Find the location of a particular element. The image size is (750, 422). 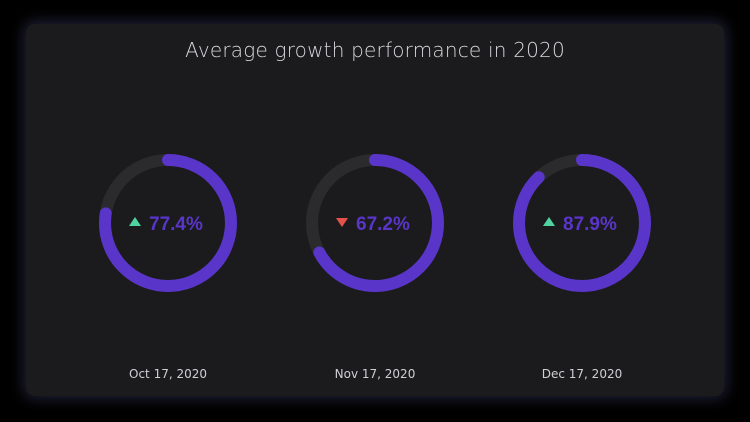

donut-gauge-1: 77.4% Oct 17, 2020 is located at coordinates (168, 267).